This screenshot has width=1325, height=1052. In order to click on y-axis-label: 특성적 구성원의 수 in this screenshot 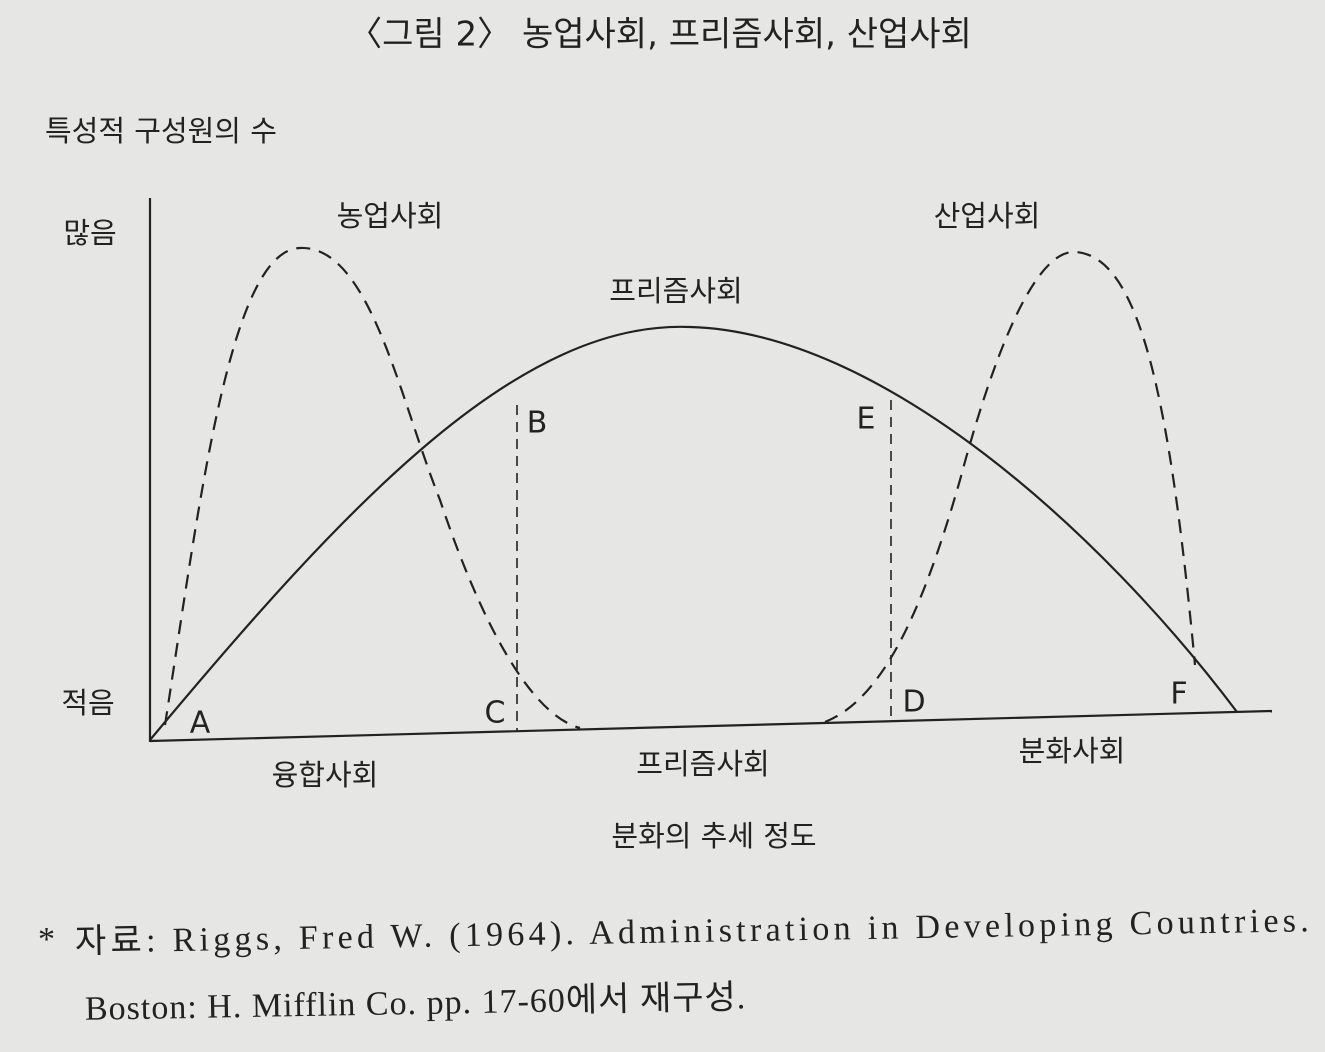, I will do `click(161, 131)`.